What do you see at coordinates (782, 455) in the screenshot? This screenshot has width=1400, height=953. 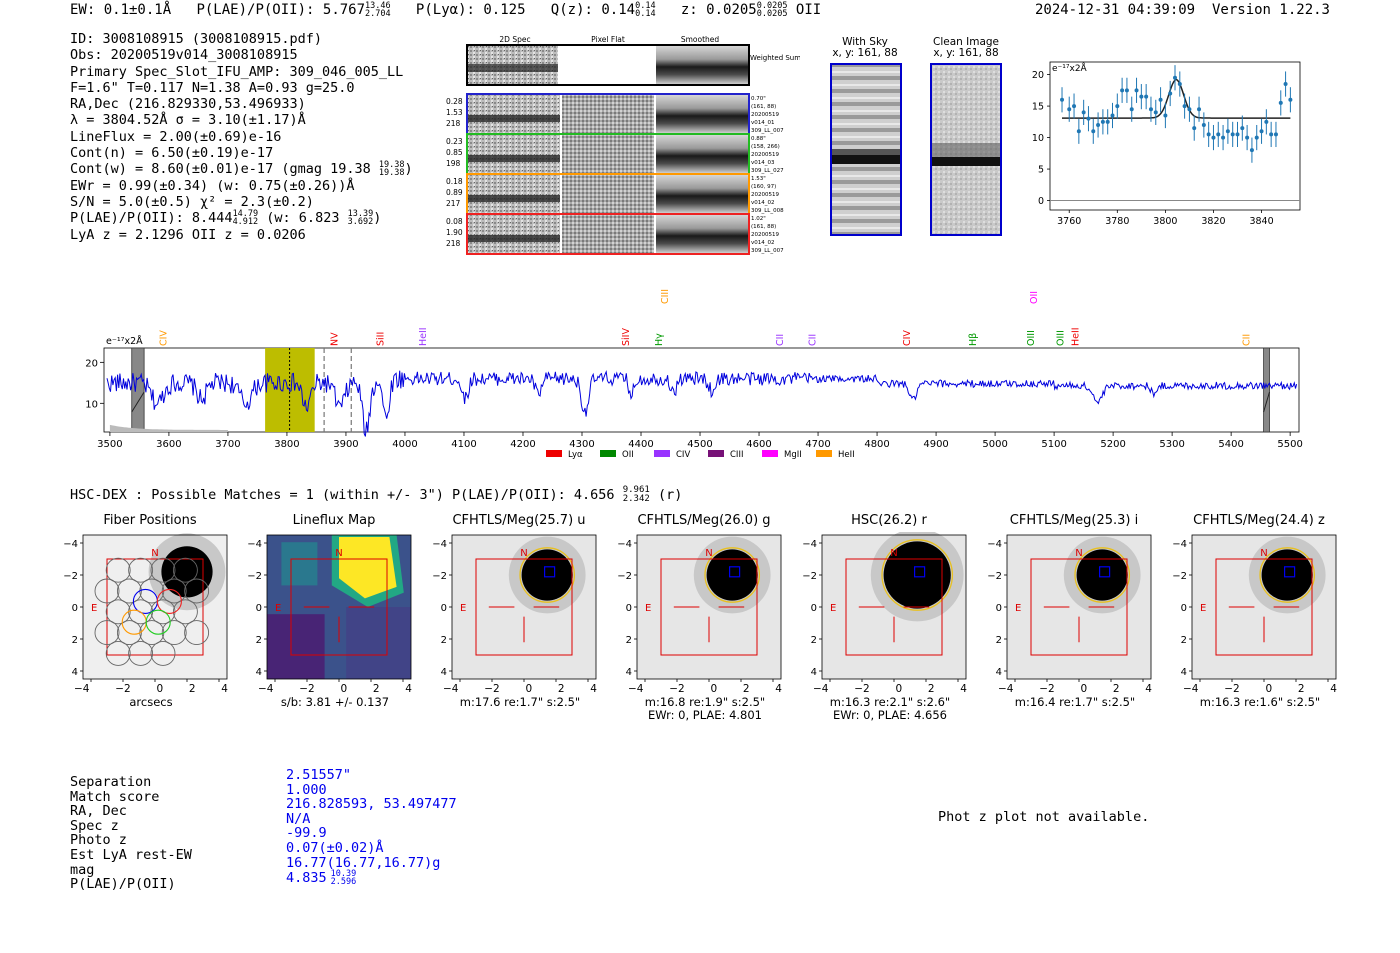 I see `spectrum-legend-entry: MgII` at bounding box center [782, 455].